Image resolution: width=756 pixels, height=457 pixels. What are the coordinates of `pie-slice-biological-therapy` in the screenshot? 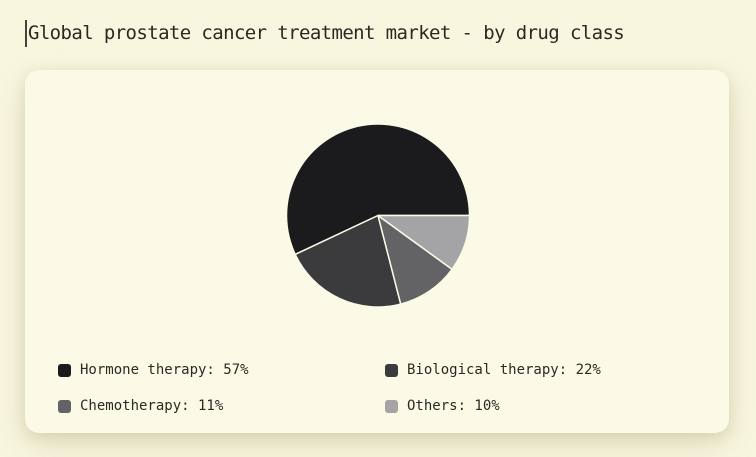 It's located at (348, 261).